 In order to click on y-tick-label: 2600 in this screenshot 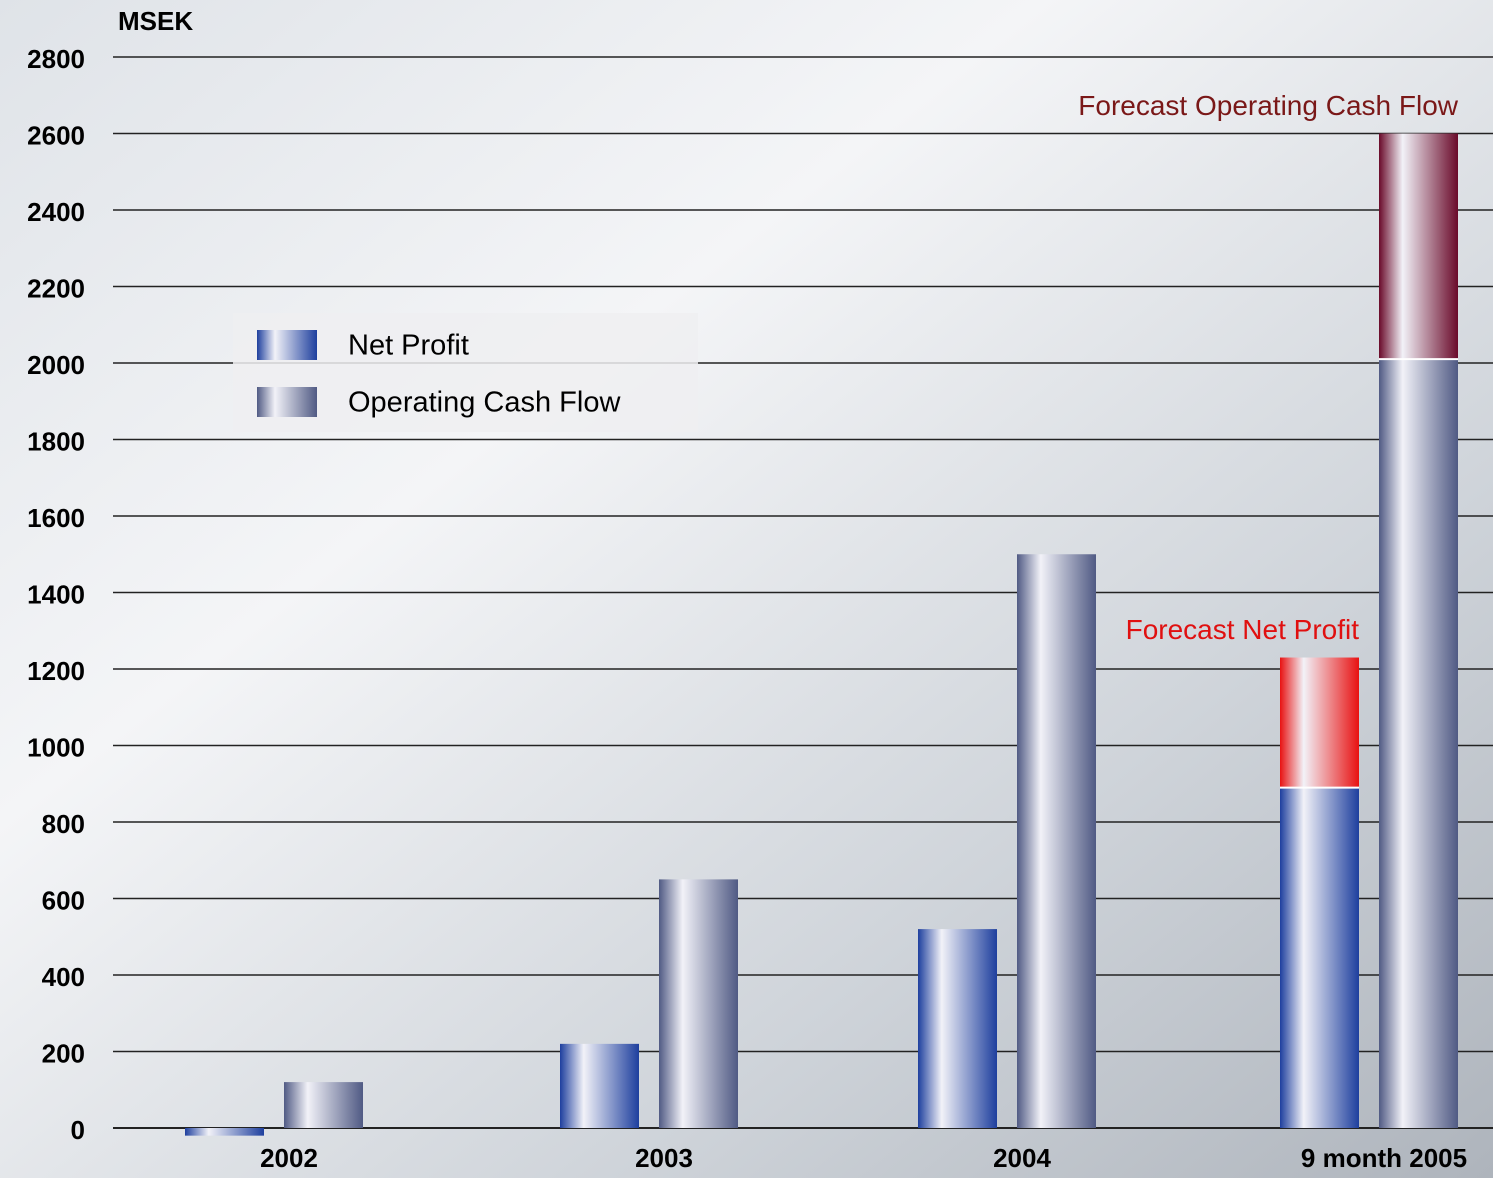, I will do `click(56, 135)`.